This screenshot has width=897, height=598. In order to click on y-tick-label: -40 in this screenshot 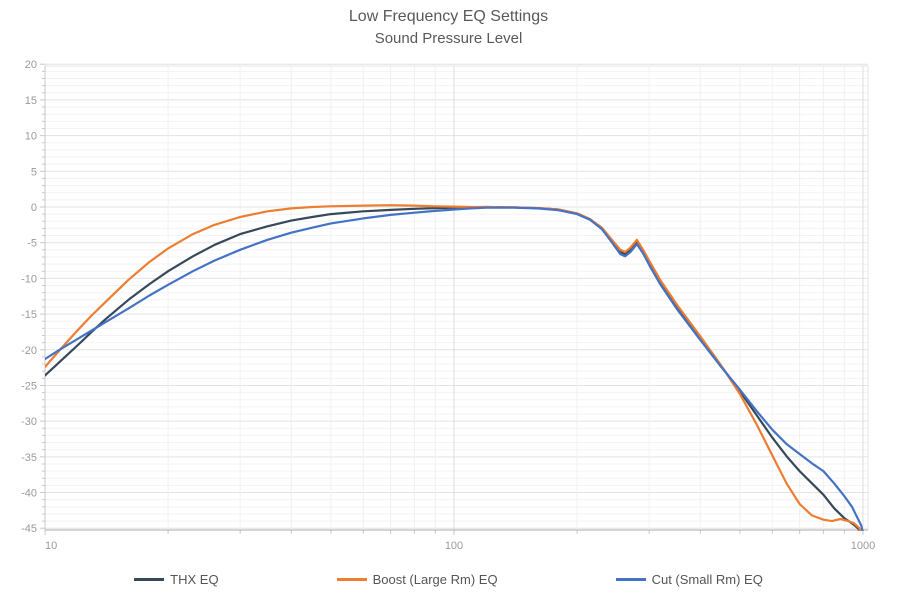, I will do `click(29, 494)`.